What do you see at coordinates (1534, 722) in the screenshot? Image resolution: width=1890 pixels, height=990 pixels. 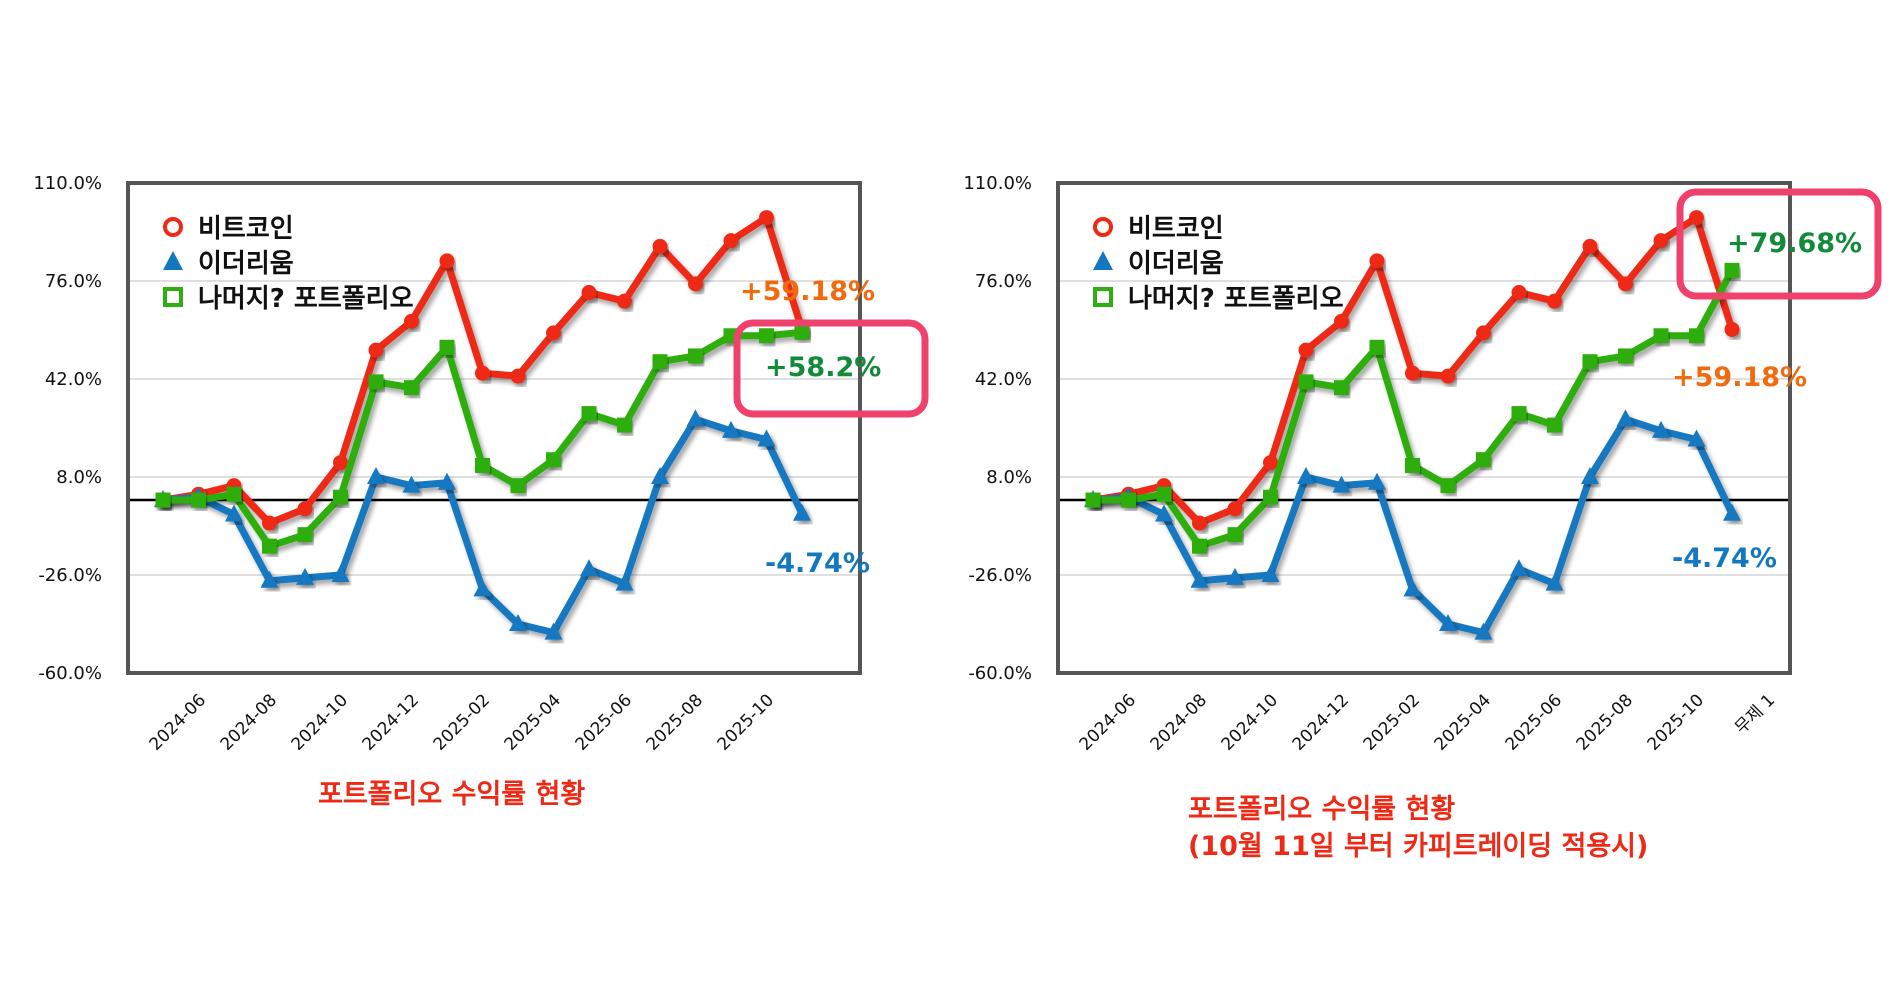 I see `chart2-x-tick-label: 2025-06` at bounding box center [1534, 722].